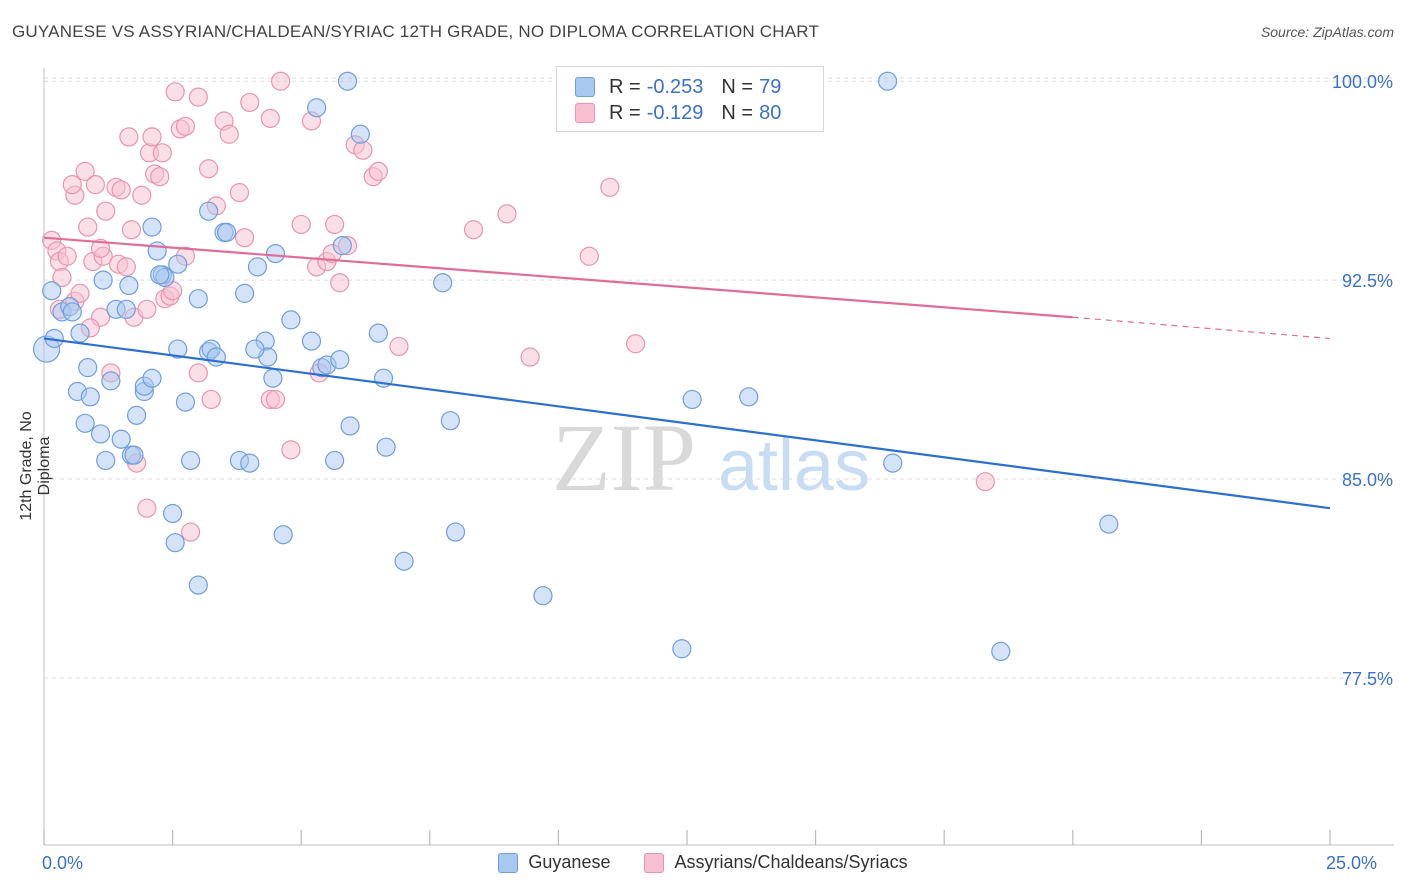  I want to click on watermark-zip: ZIP, so click(624, 457).